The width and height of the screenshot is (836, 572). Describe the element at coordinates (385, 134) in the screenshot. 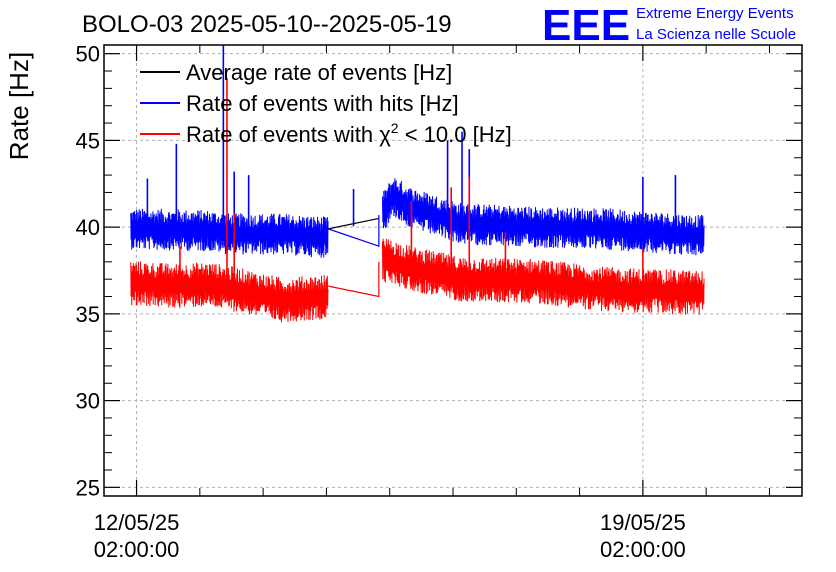

I see `legend-chi2-symbol: χ` at that location.